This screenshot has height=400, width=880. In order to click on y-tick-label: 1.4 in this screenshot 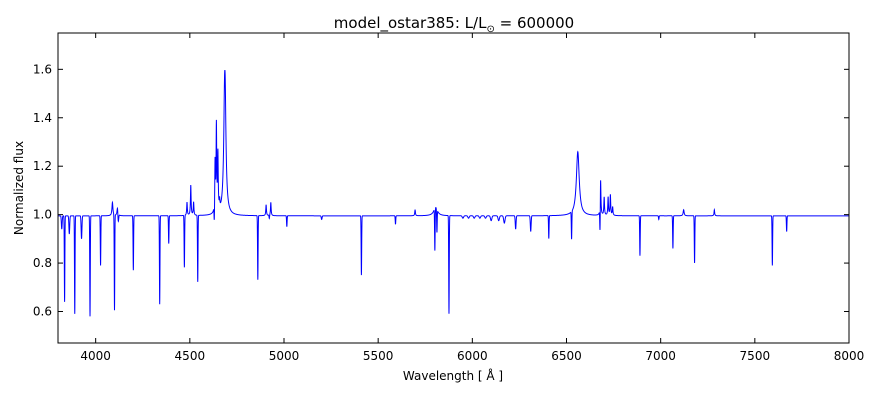, I will do `click(42, 118)`.